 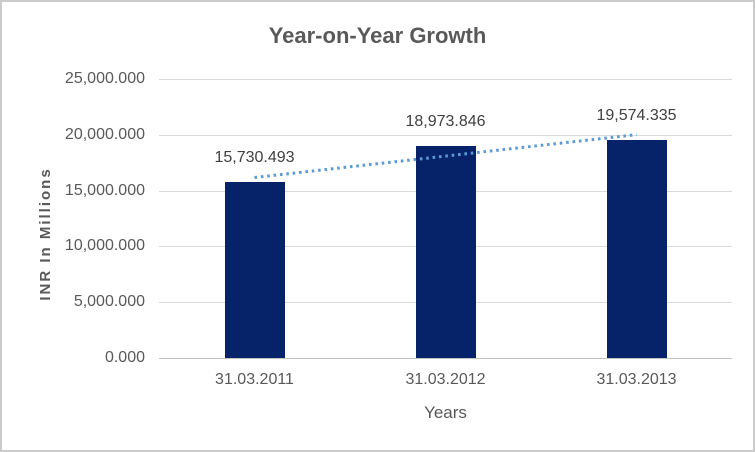 What do you see at coordinates (636, 379) in the screenshot?
I see `x-axis-tick-label: 31.03.2013` at bounding box center [636, 379].